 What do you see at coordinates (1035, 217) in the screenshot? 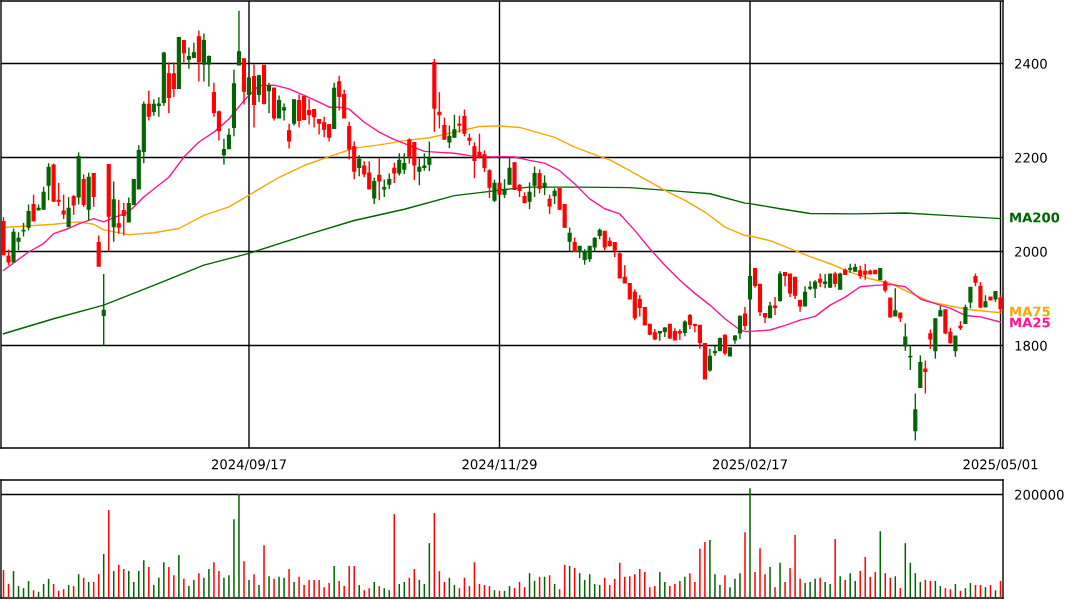
I see `series-label: MA200` at bounding box center [1035, 217].